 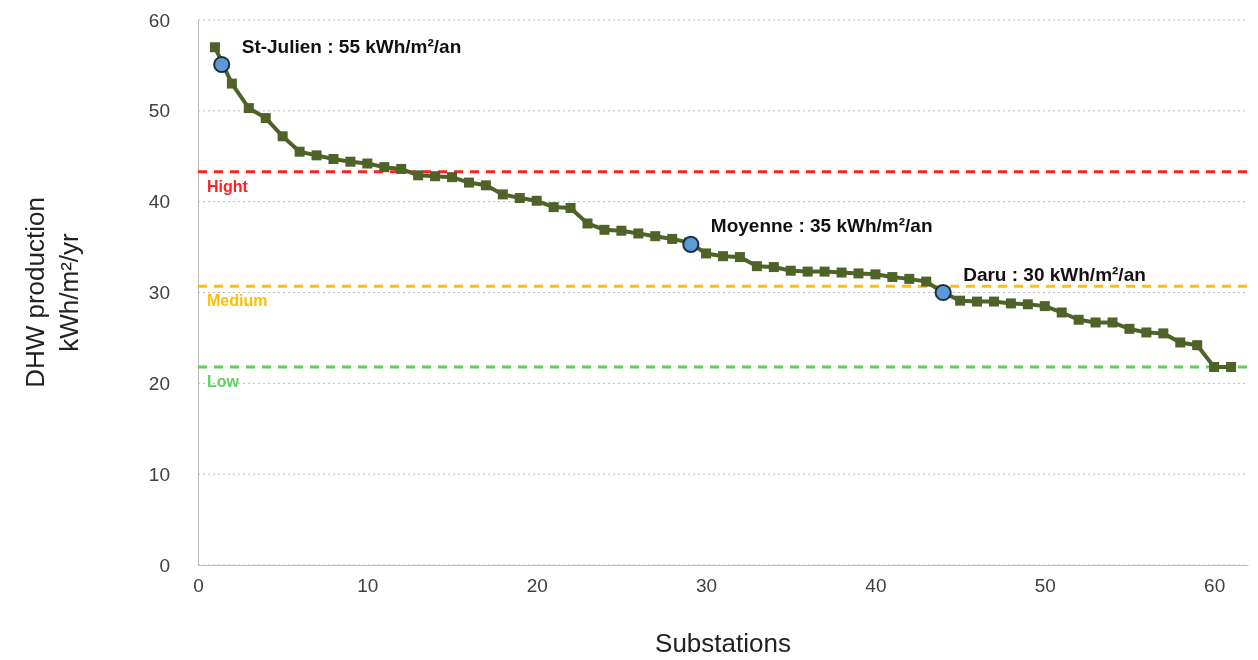 I want to click on ref-line-label: Low, so click(x=223, y=381).